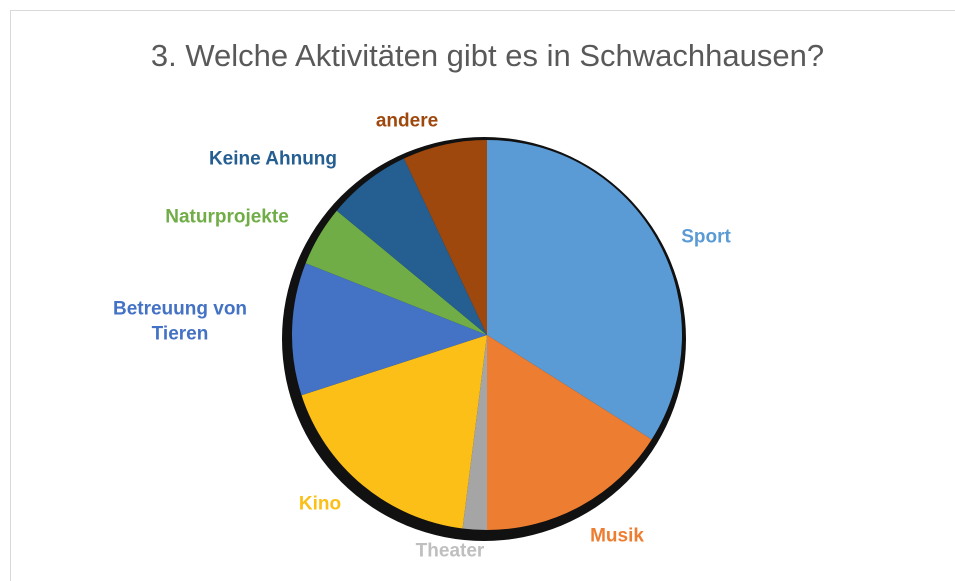 The height and width of the screenshot is (581, 955). What do you see at coordinates (227, 217) in the screenshot?
I see `slice-label: Naturprojekte` at bounding box center [227, 217].